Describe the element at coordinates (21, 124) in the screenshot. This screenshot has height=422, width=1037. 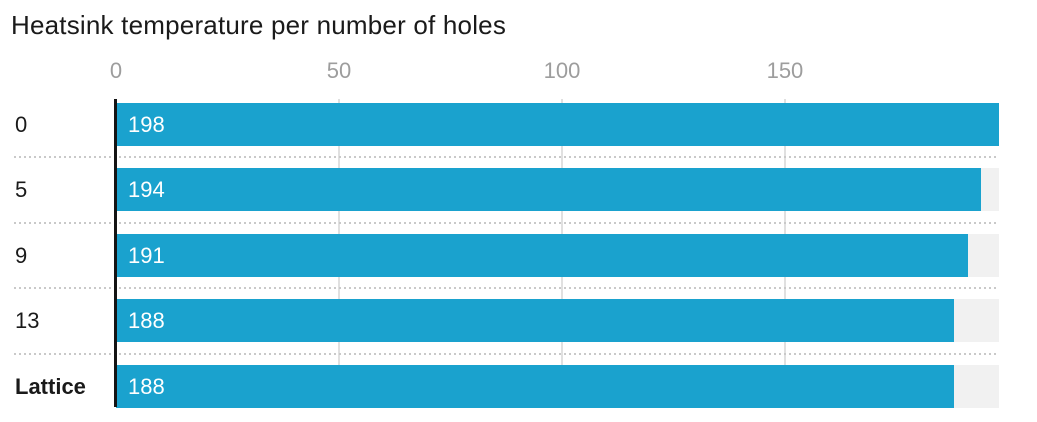
I see `category-label: 0` at that location.